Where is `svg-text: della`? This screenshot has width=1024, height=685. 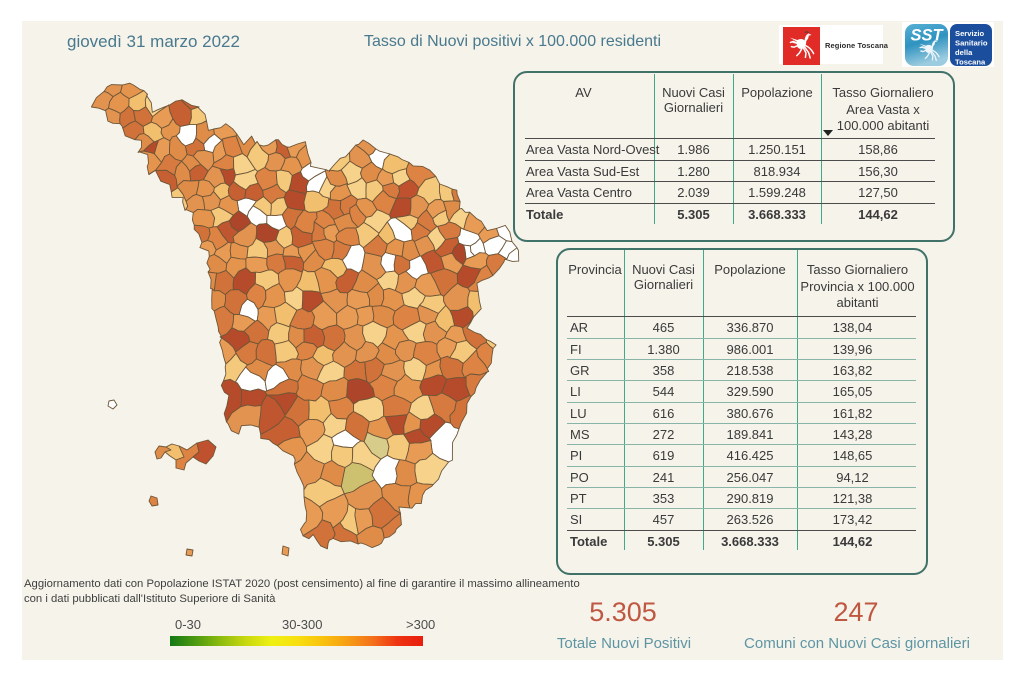 svg-text: della is located at coordinates (964, 52).